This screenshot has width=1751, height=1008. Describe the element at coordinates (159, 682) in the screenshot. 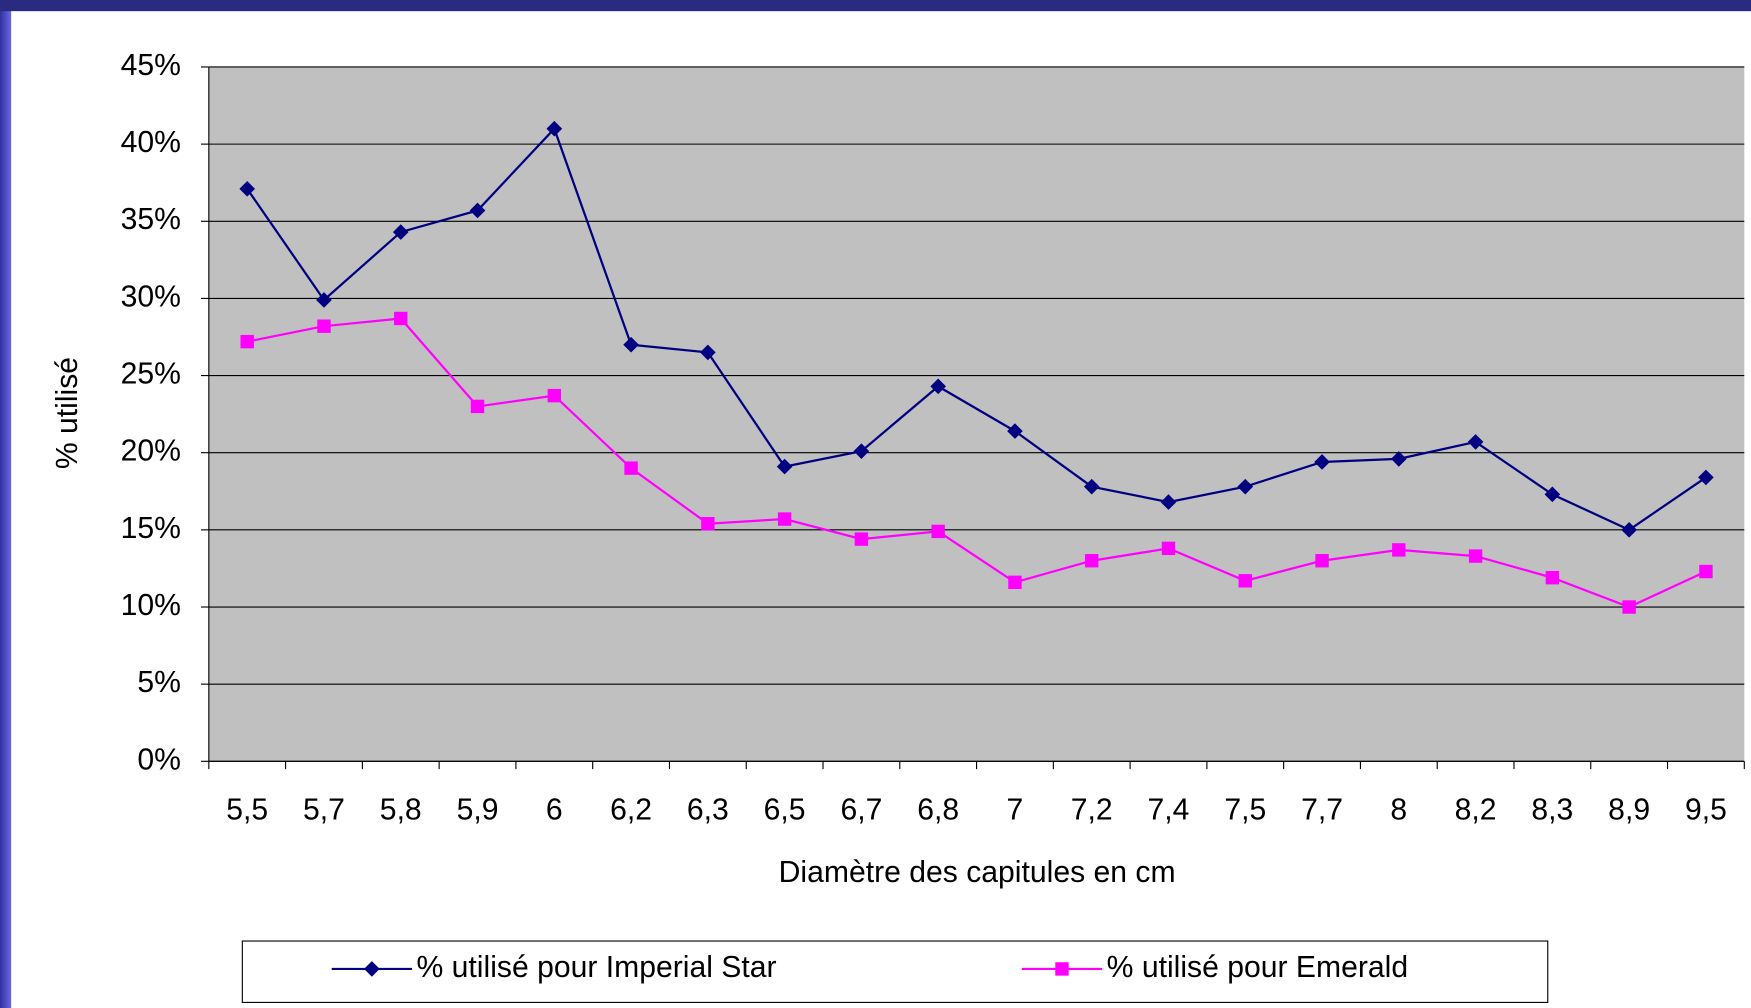

I see `y-tick-label: 5%` at that location.